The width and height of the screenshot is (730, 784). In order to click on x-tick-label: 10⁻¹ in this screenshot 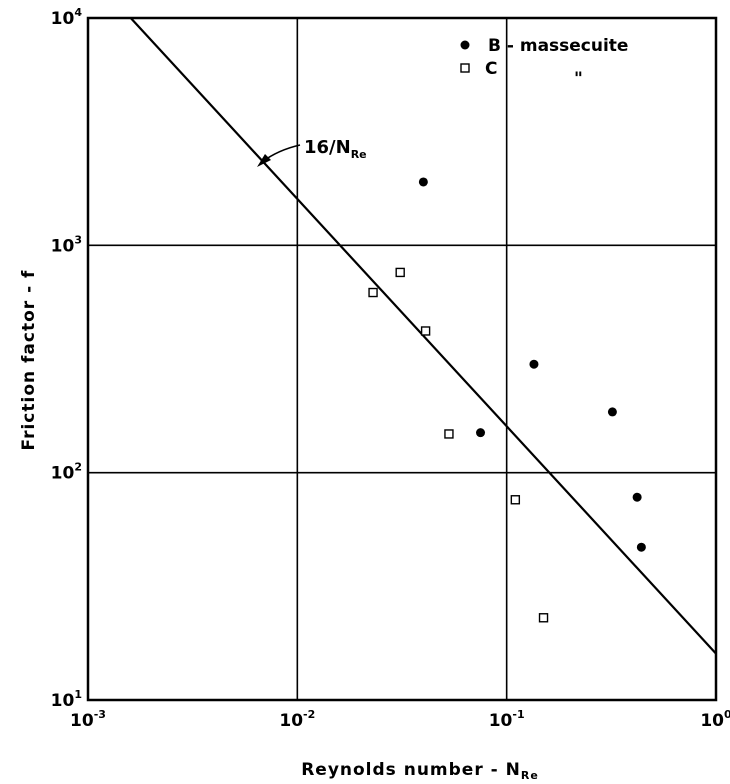, I will do `click(507, 719)`.